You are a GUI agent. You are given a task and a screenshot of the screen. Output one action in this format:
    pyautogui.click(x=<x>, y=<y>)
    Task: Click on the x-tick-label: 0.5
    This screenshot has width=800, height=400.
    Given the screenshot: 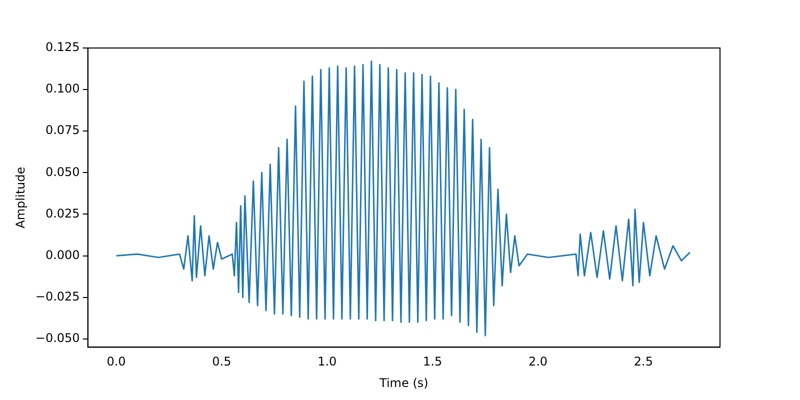 What is the action you would take?
    pyautogui.click(x=222, y=361)
    